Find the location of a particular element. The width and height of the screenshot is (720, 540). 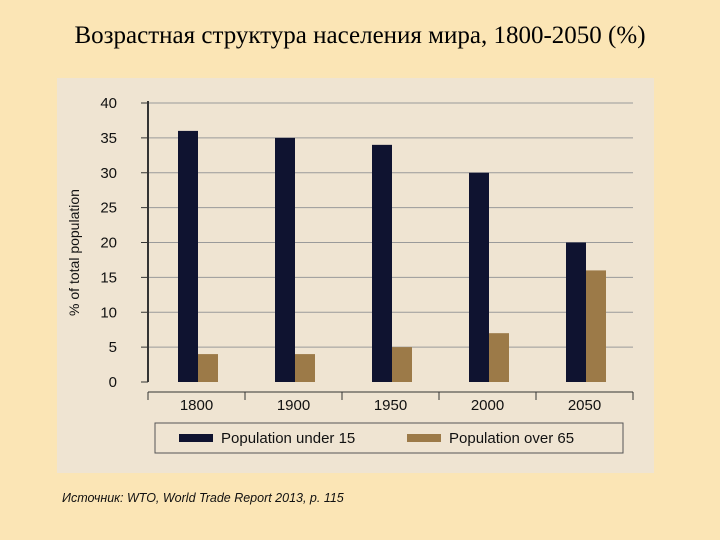

y-tick-label: 0 is located at coordinates (113, 382).